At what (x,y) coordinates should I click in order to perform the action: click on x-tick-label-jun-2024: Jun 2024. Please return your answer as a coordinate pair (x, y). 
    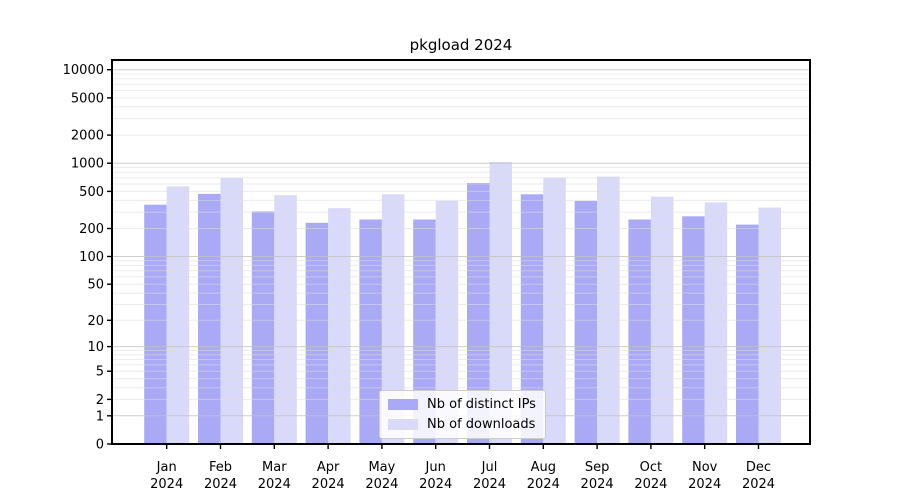
    Looking at the image, I should click on (435, 476).